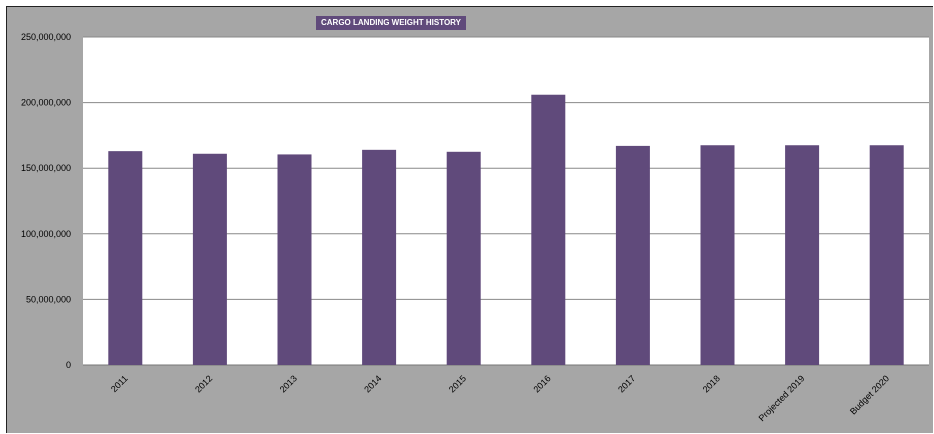  Describe the element at coordinates (372, 383) in the screenshot. I see `x-tick-label: 2014` at that location.